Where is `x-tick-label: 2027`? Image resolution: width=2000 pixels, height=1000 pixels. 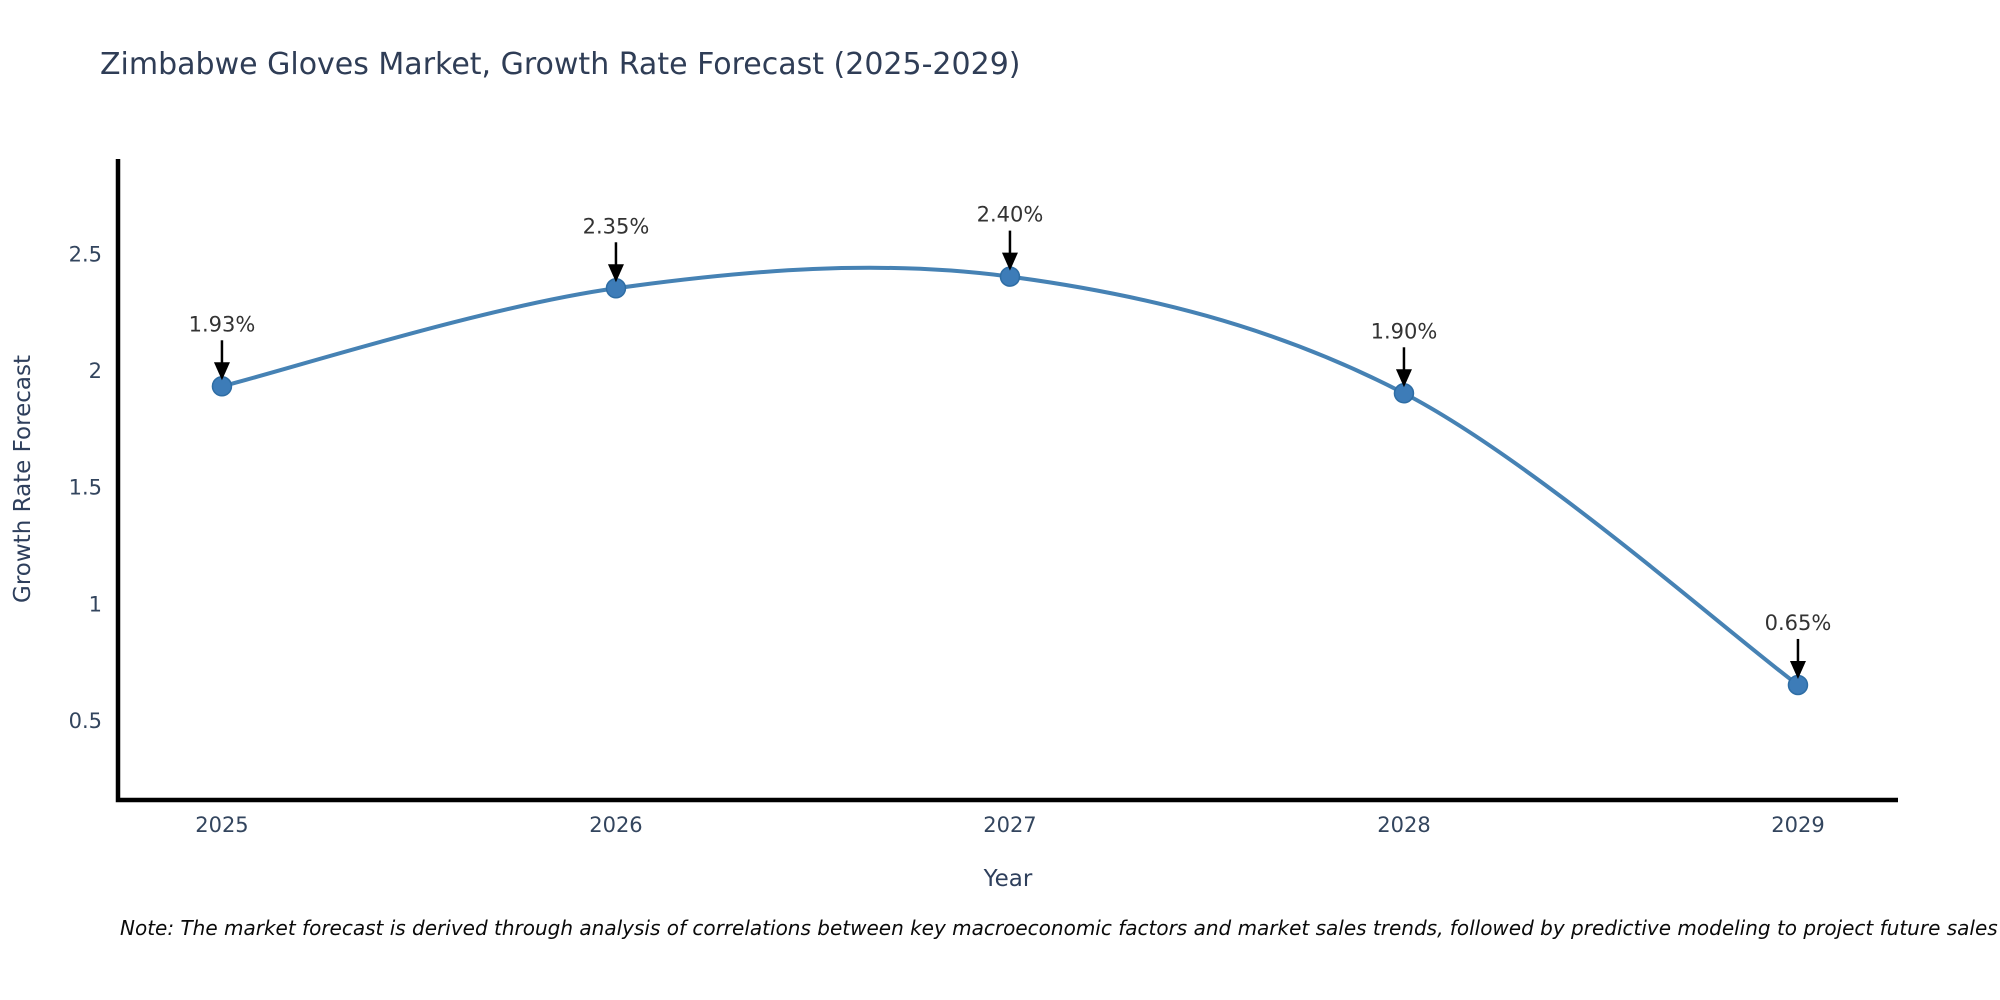 x-tick-label: 2027 is located at coordinates (1009, 825).